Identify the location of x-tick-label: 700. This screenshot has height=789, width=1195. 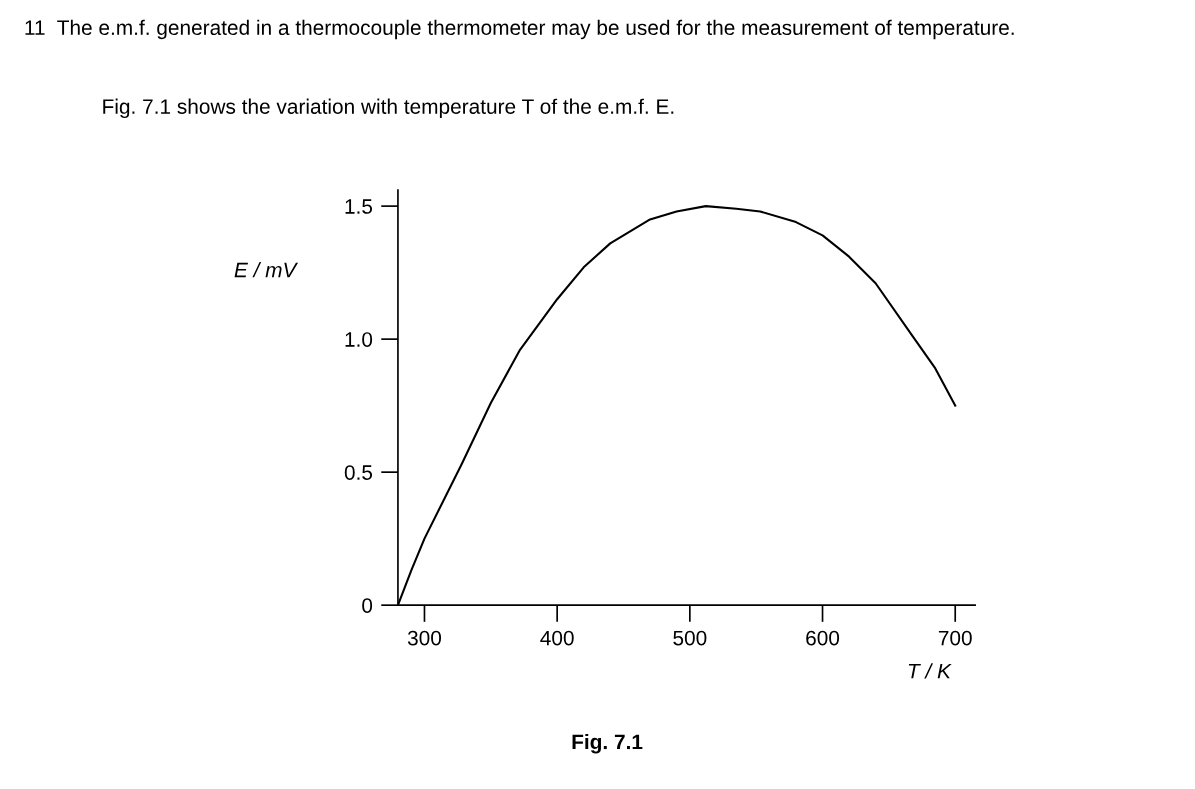
(955, 638).